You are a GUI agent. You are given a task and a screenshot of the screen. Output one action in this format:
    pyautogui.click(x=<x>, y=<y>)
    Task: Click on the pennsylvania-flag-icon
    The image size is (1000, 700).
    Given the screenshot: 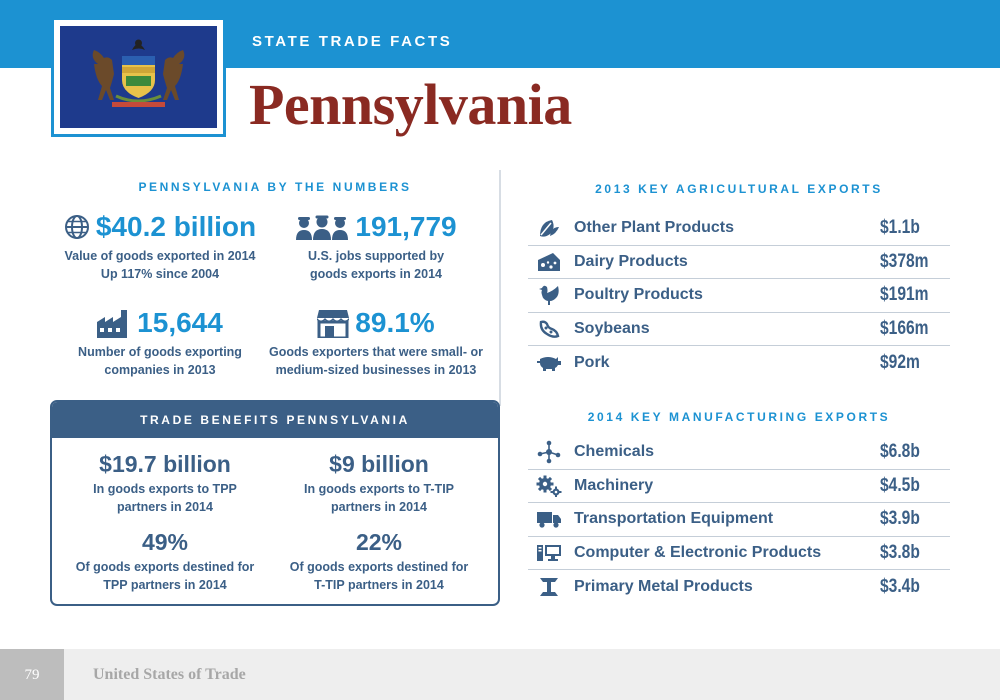 What is the action you would take?
    pyautogui.click(x=138, y=77)
    